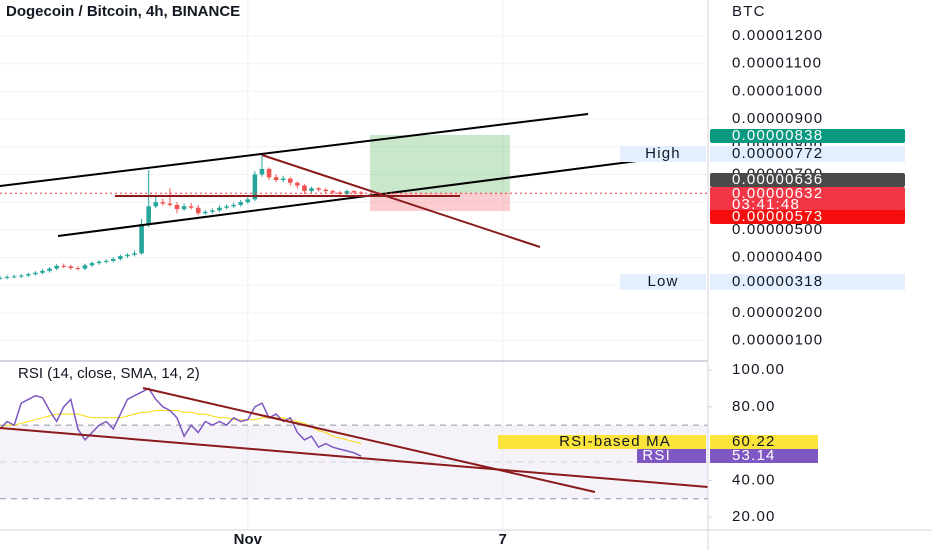 Image resolution: width=932 pixels, height=550 pixels. Describe the element at coordinates (777, 216) in the screenshot. I see `price-tag-label: 0.00000573` at that location.